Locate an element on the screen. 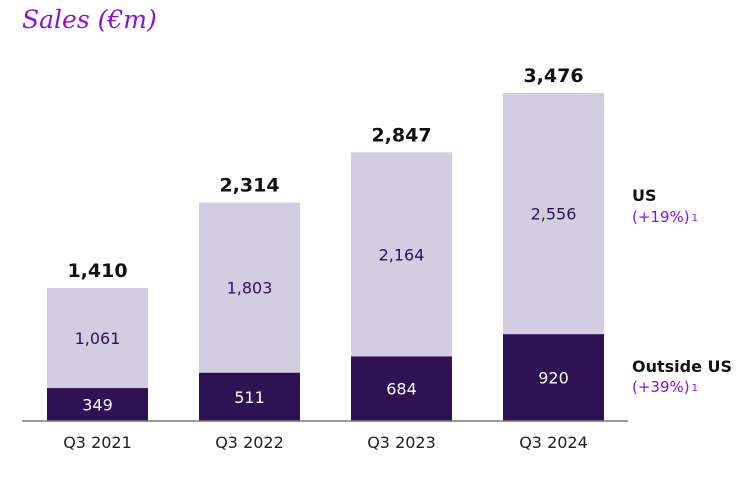  total-label-0: 1,410 is located at coordinates (97, 271).